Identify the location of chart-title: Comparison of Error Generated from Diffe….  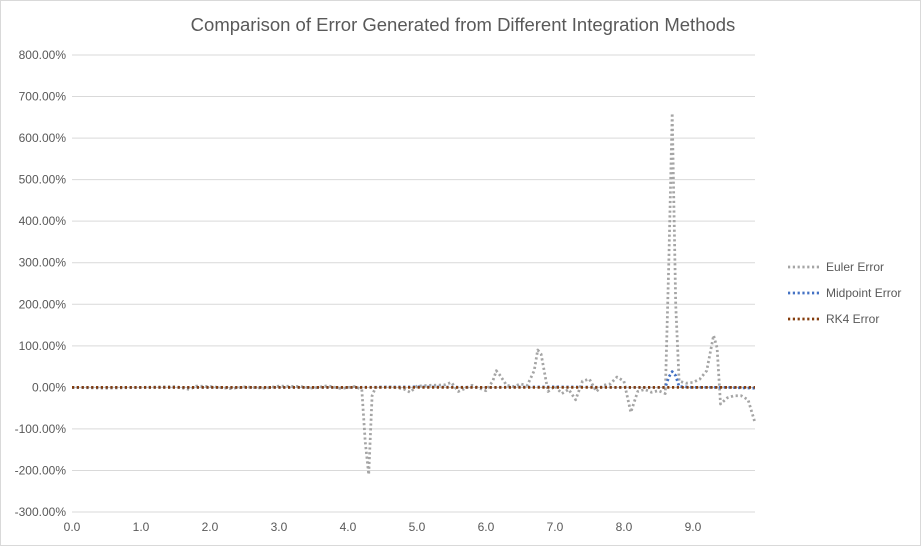
(463, 24).